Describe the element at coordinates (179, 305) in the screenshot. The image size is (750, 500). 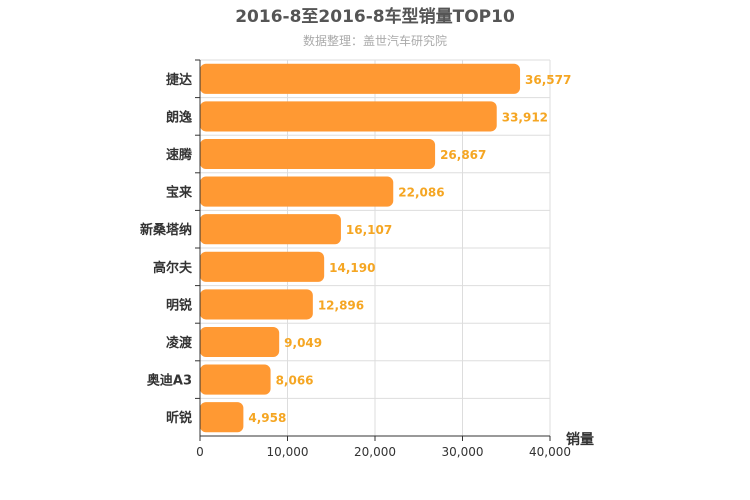
I see `category-label: 明锐` at that location.